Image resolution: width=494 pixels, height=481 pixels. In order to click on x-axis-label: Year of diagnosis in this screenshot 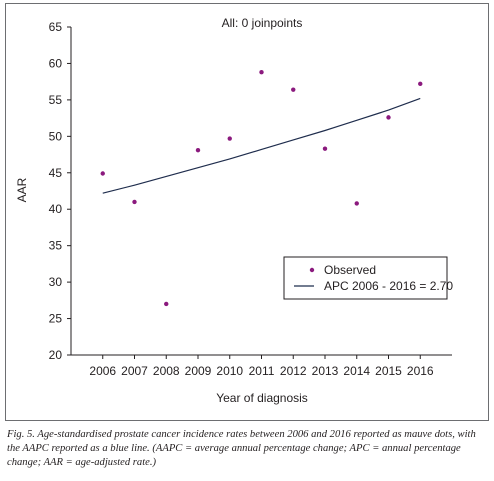, I will do `click(262, 398)`.